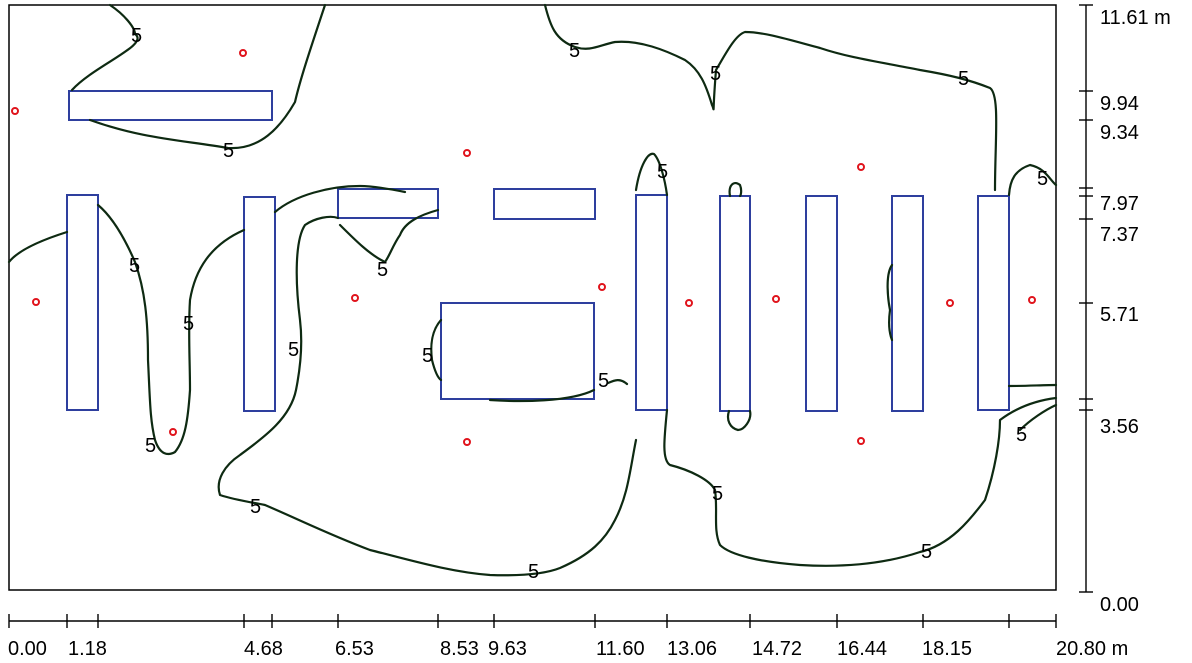  What do you see at coordinates (947, 649) in the screenshot?
I see `x-tick-label: 18.15` at bounding box center [947, 649].